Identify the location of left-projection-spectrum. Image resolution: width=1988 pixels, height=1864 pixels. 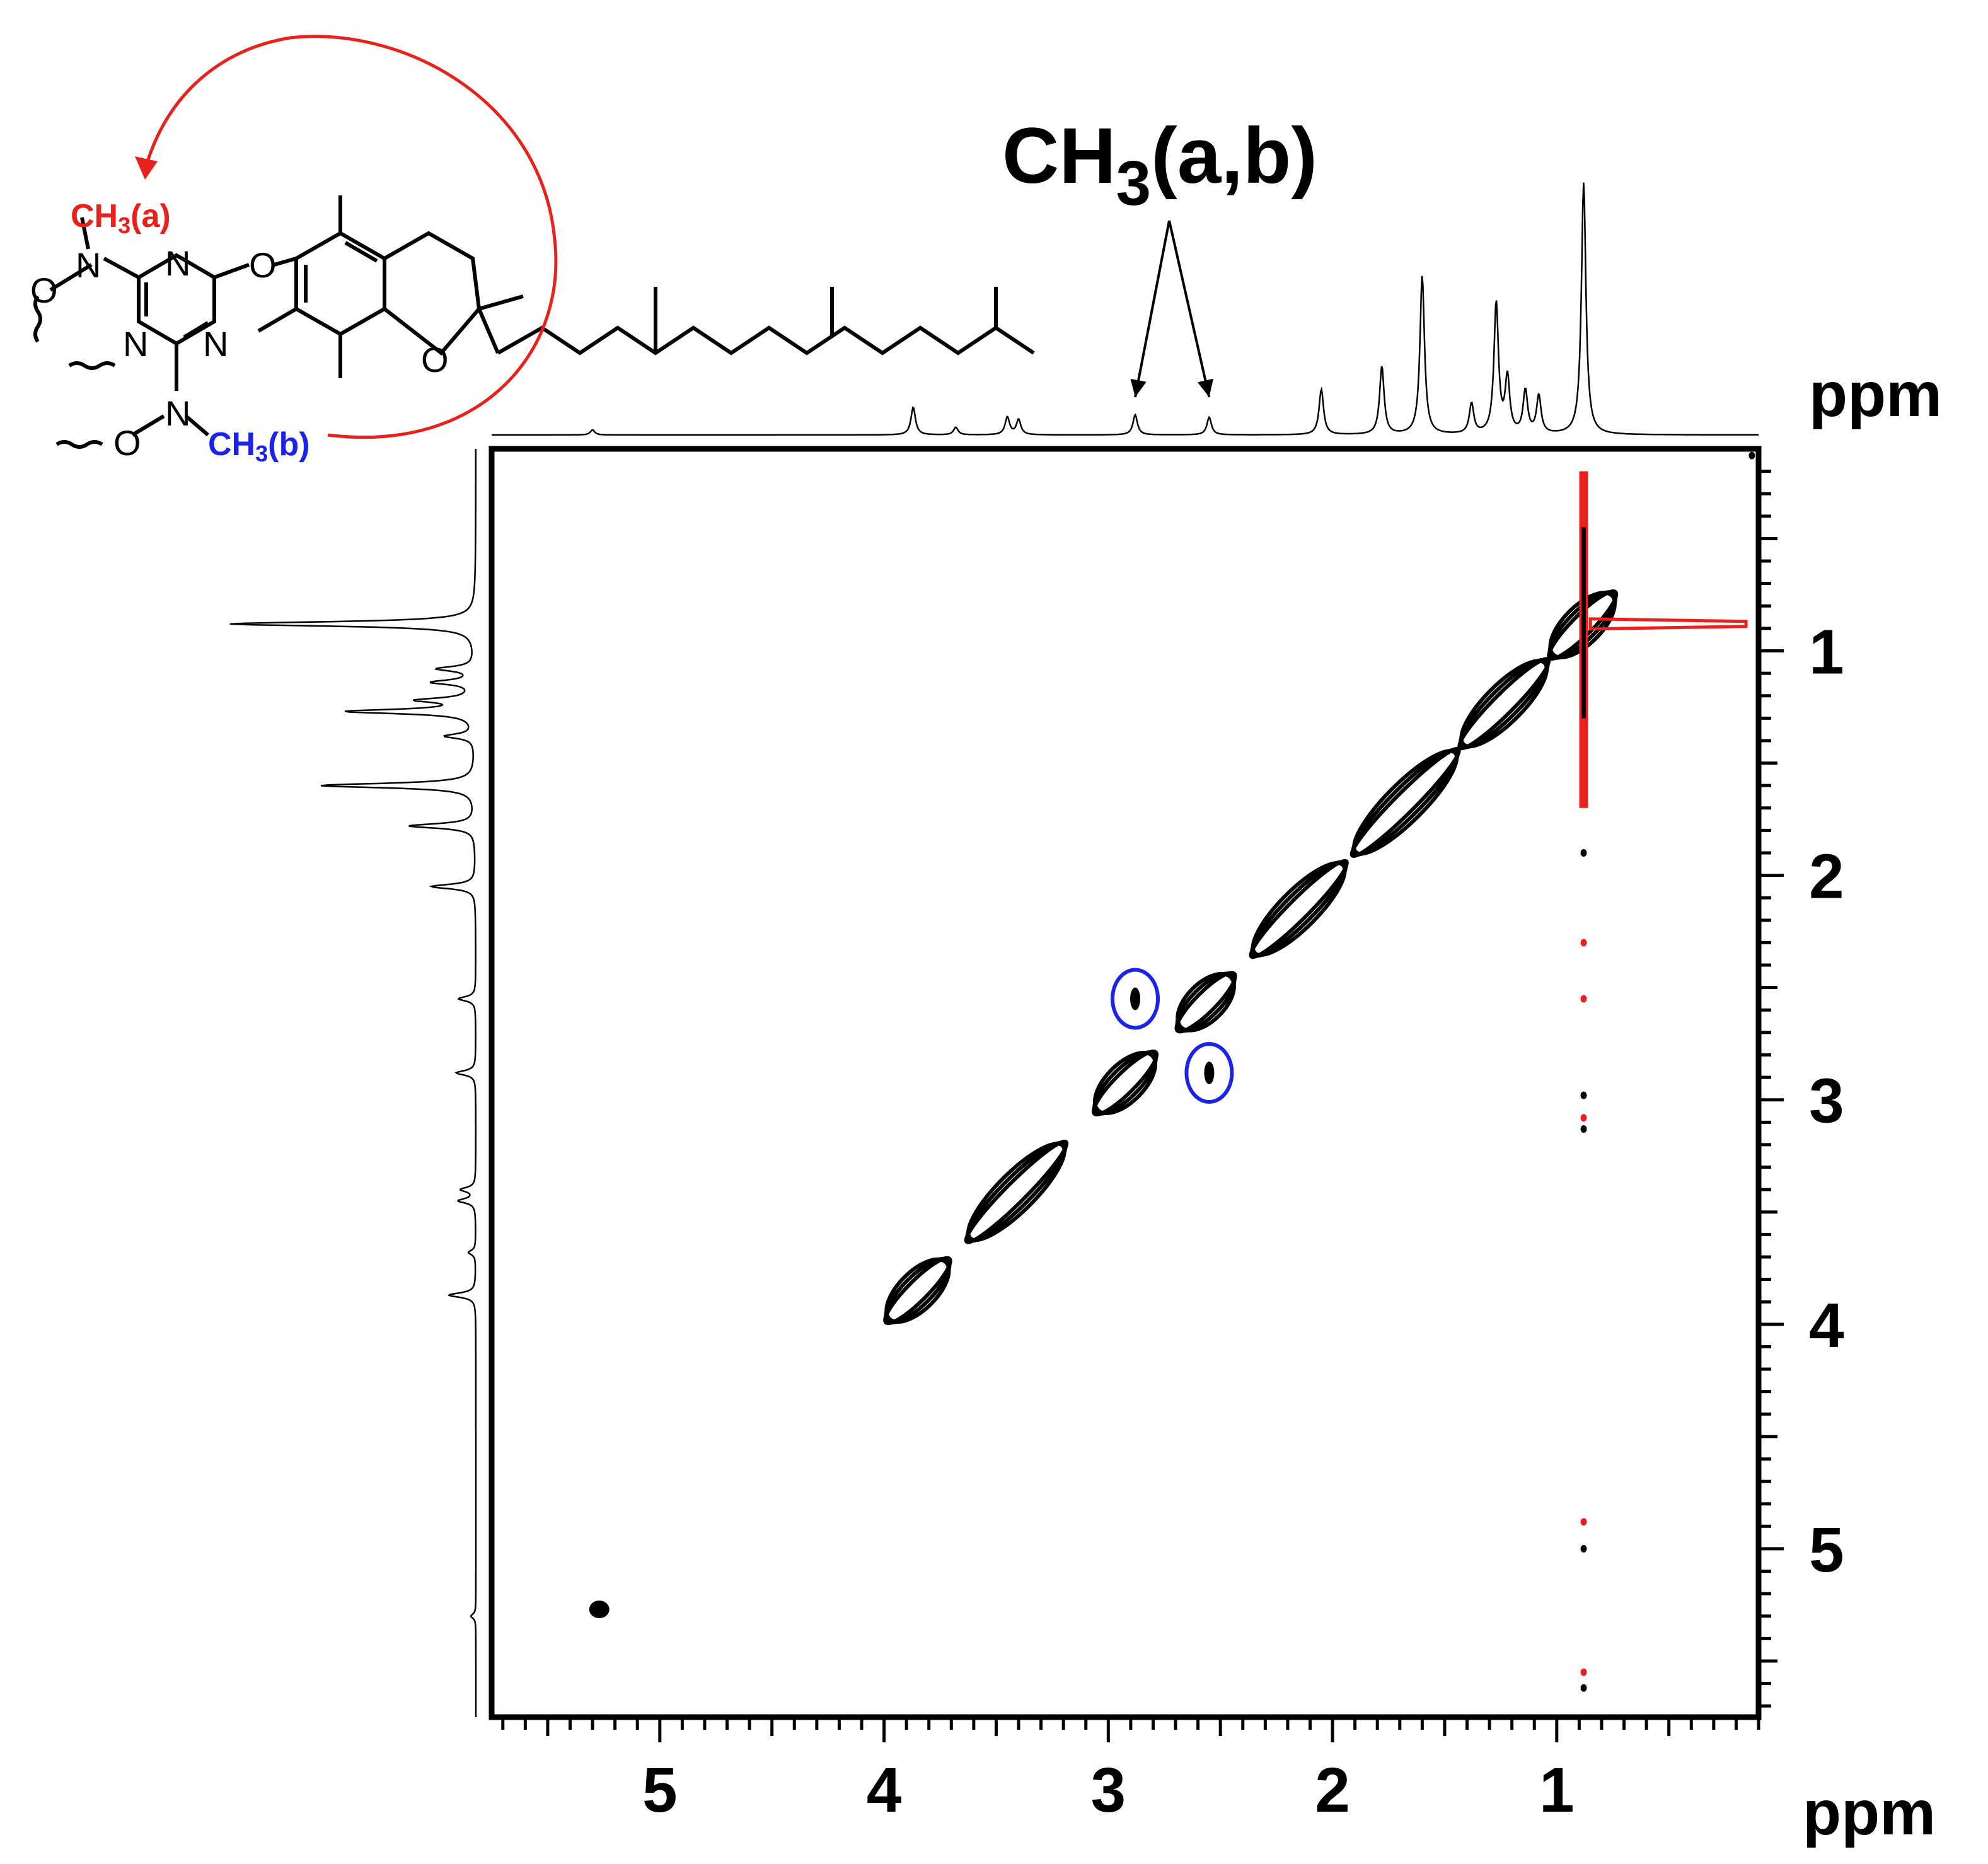
(353, 1083).